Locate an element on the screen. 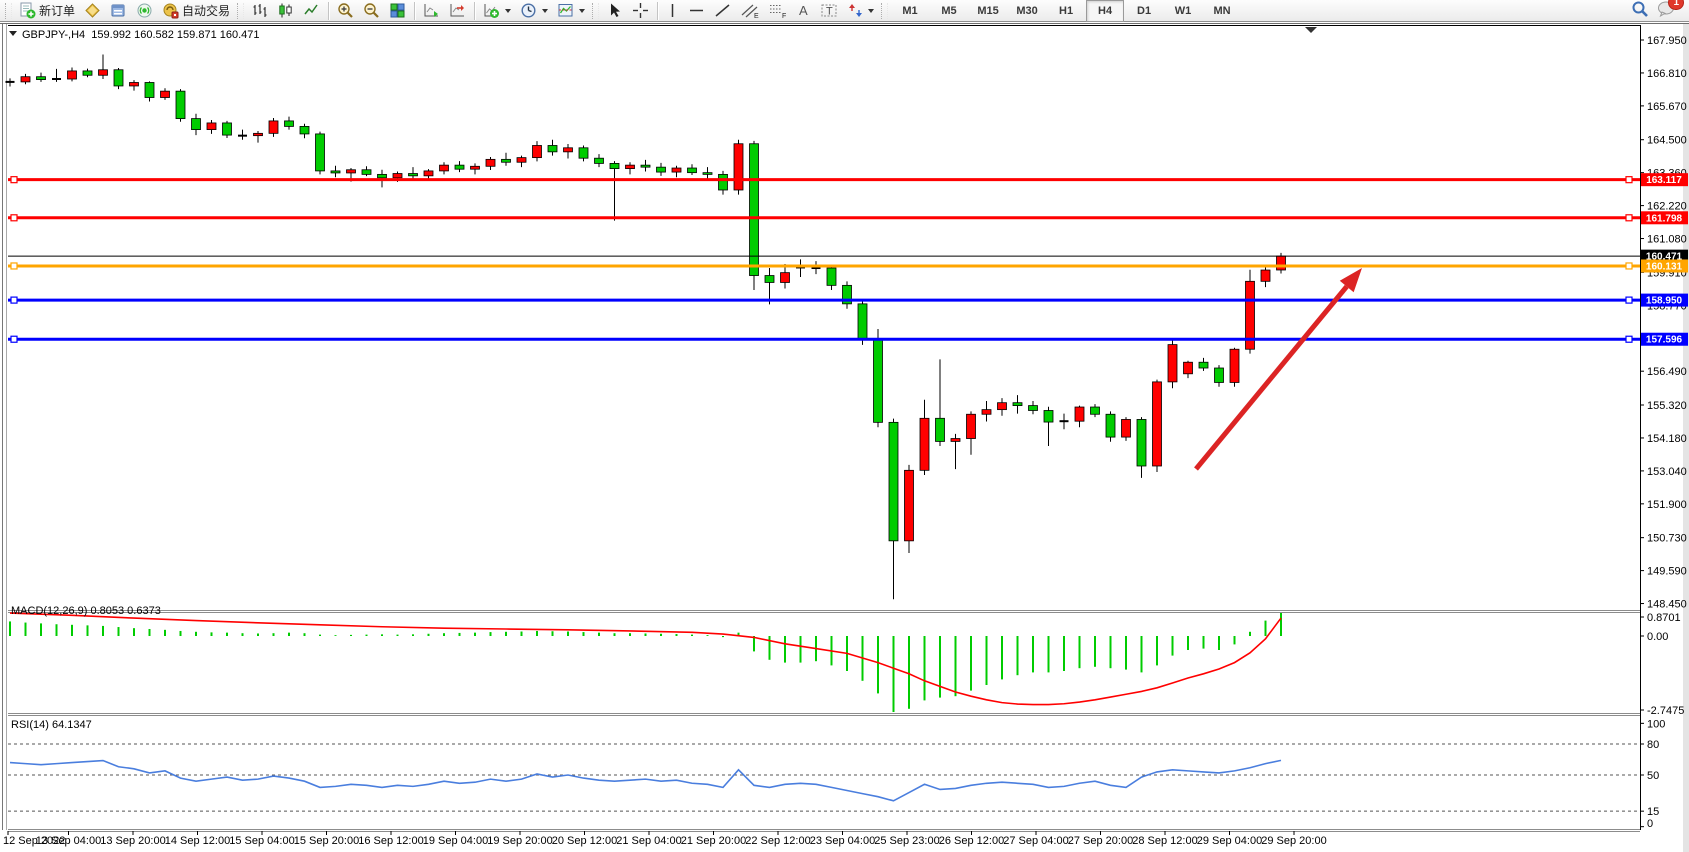  signals-icon is located at coordinates (144, 10).